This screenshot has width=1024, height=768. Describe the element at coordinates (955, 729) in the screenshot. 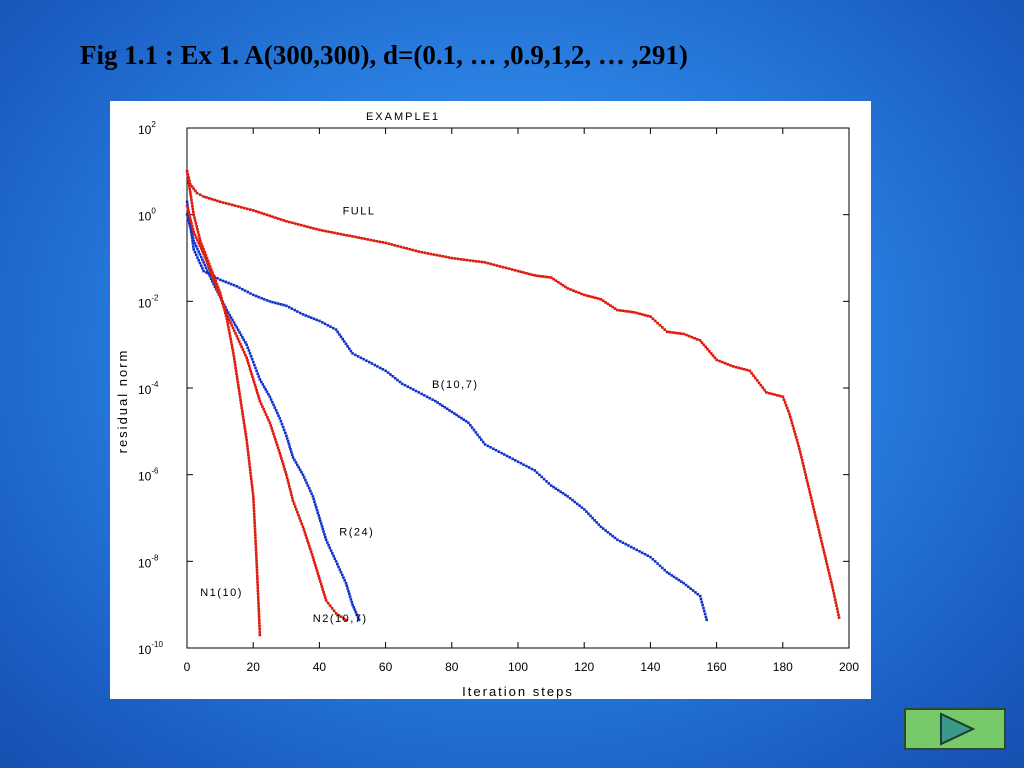

I see `next-slide-button` at that location.